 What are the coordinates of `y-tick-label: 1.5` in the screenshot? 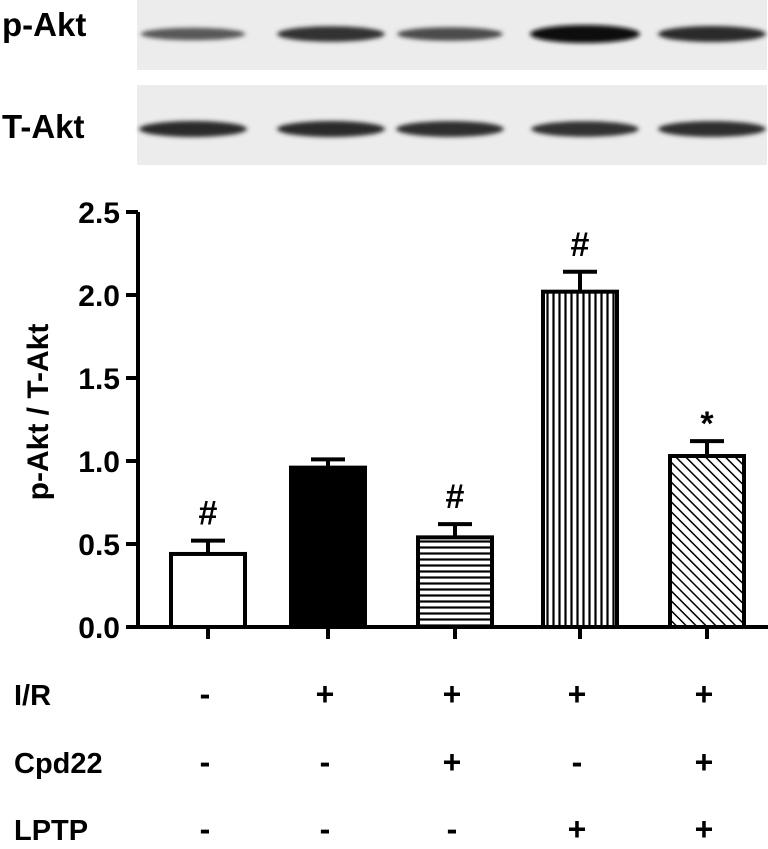 It's located at (99, 379).